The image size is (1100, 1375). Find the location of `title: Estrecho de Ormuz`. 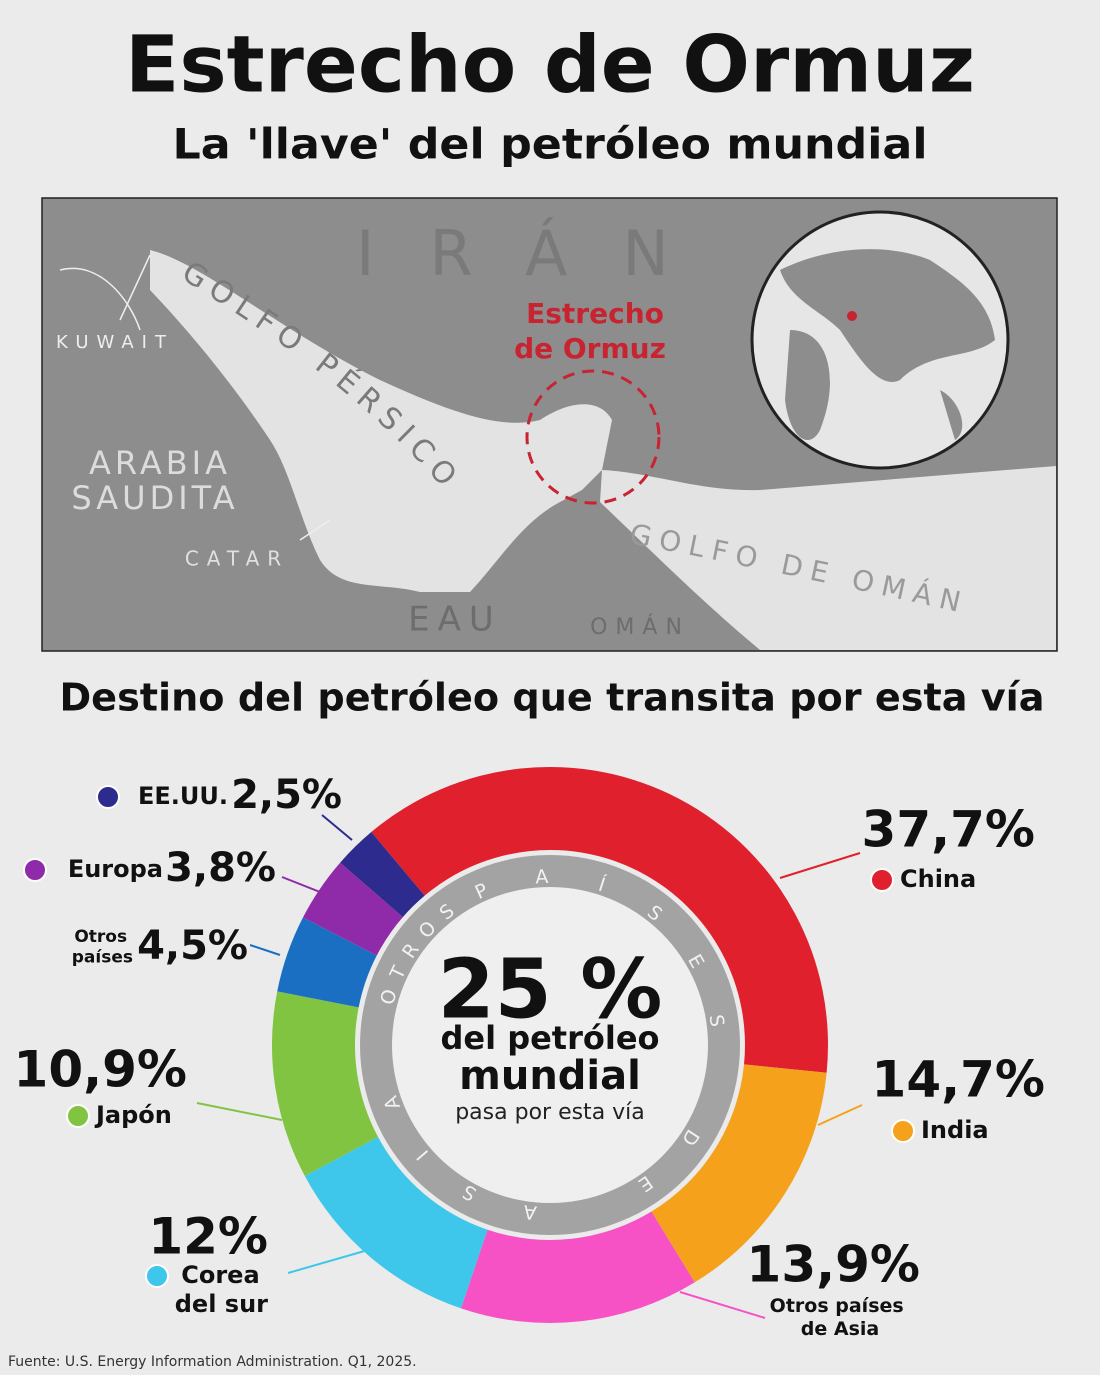

title: Estrecho de Ormuz is located at coordinates (550, 65).